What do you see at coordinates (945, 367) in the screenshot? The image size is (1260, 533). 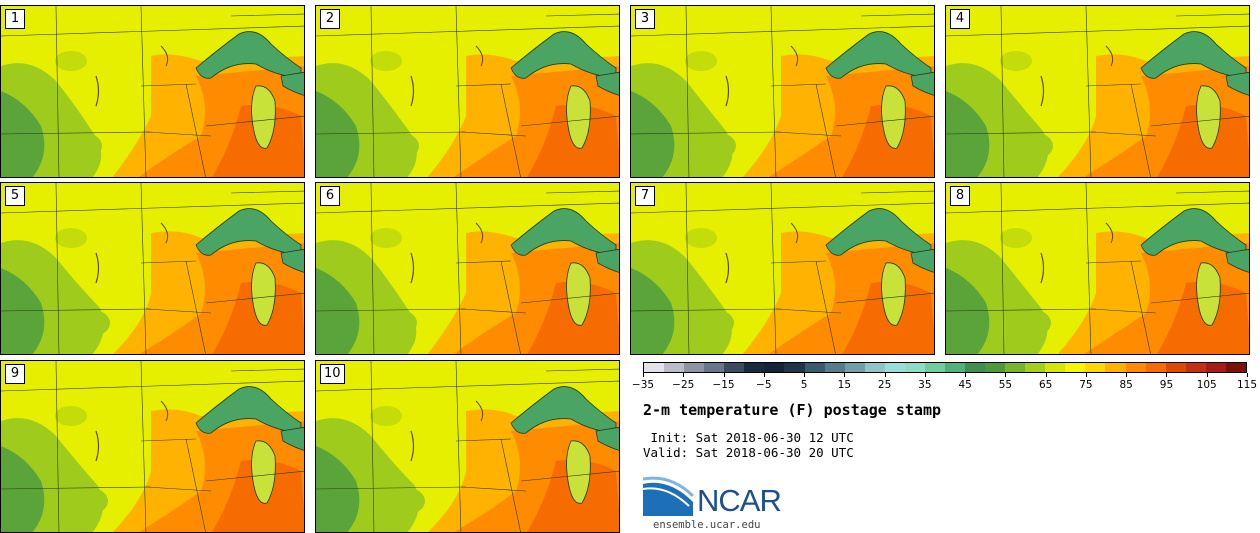 I see `temperature-colorbar` at bounding box center [945, 367].